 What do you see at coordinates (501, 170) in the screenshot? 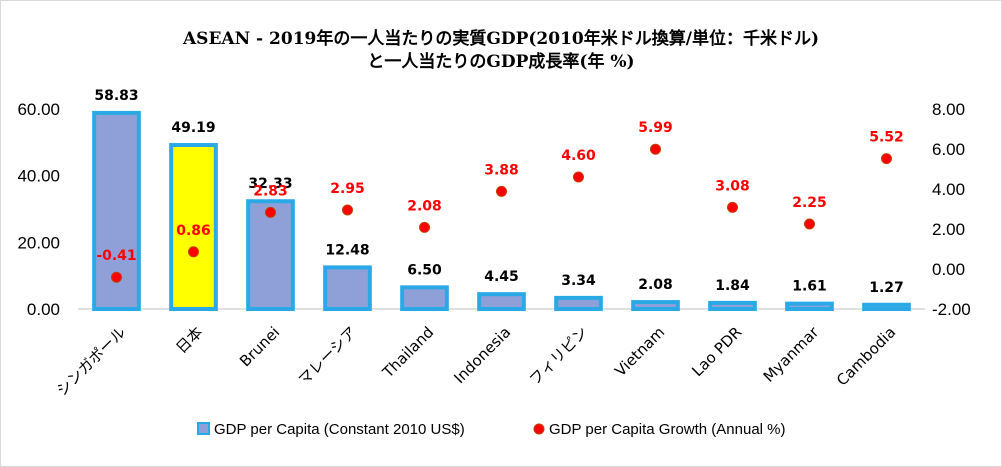
I see `growth-value-label: 3.88` at bounding box center [501, 170].